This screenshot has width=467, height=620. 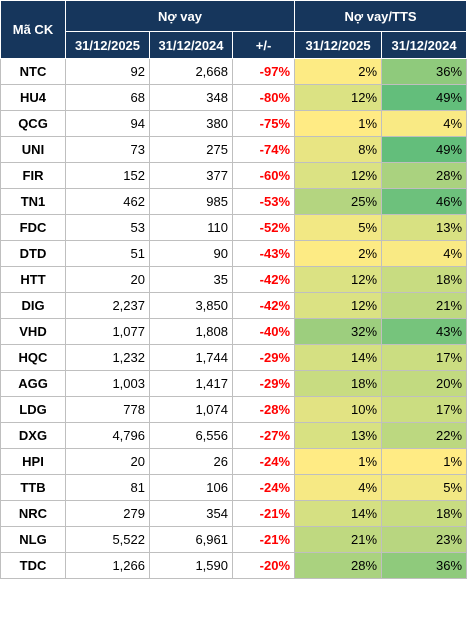 I want to click on debt-2024-cell: 985, so click(x=191, y=201).